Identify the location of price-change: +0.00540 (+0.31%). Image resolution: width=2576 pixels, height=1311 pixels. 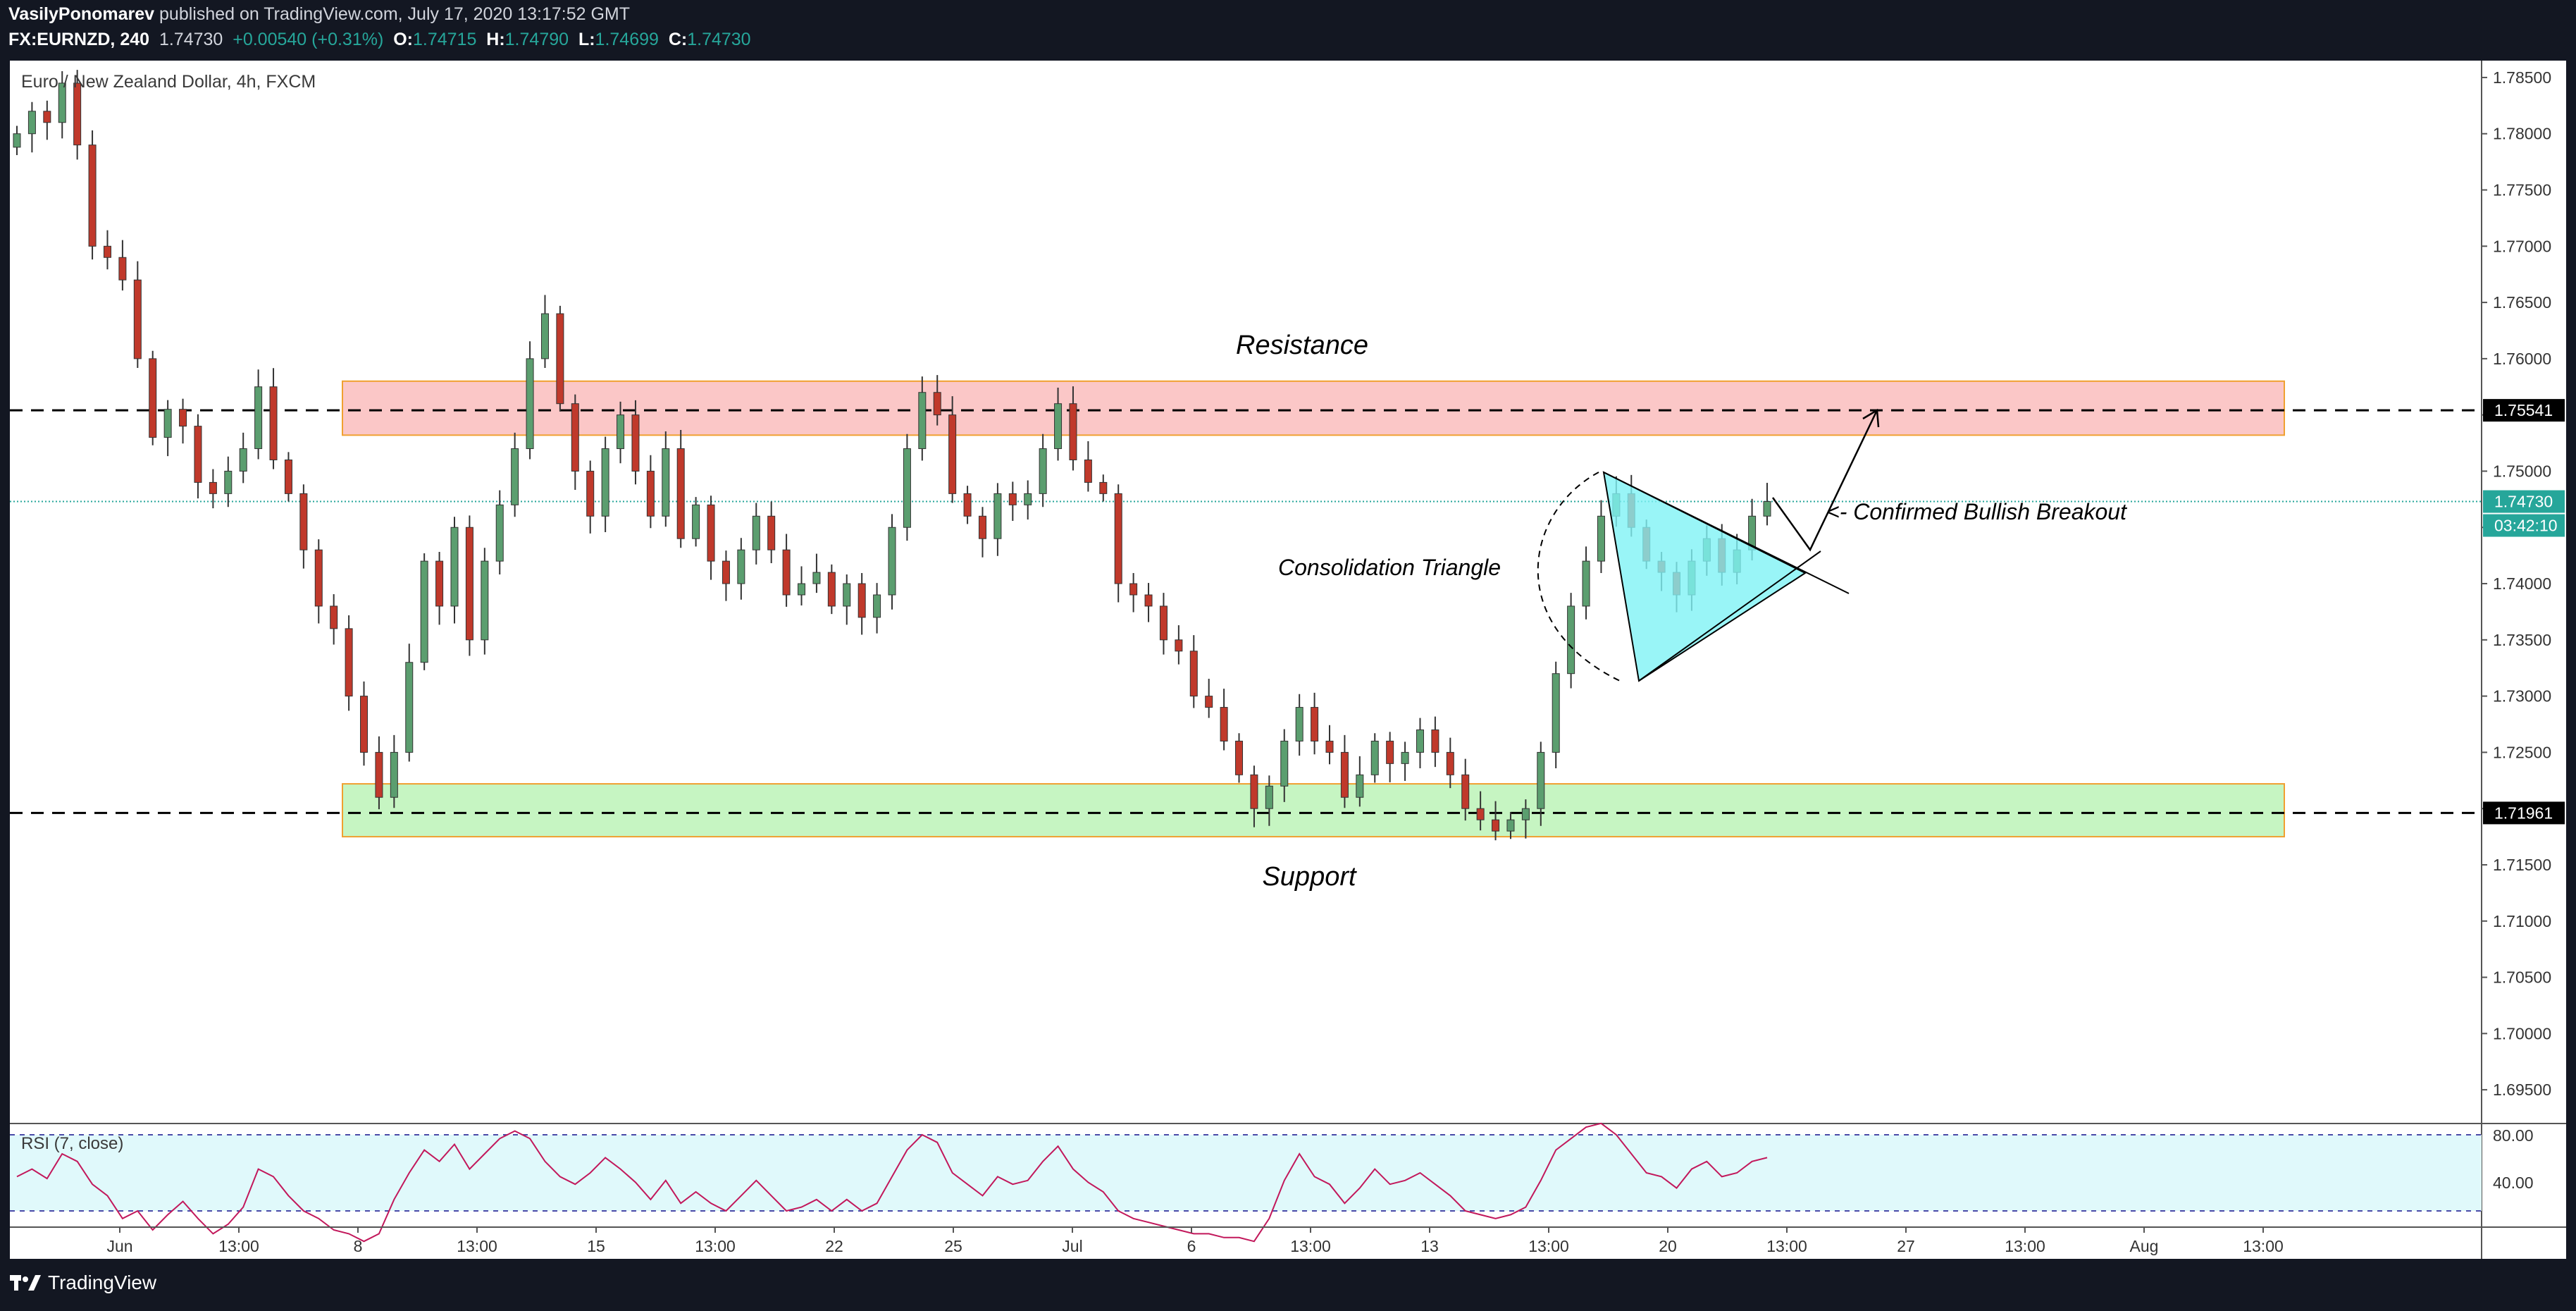
(308, 39).